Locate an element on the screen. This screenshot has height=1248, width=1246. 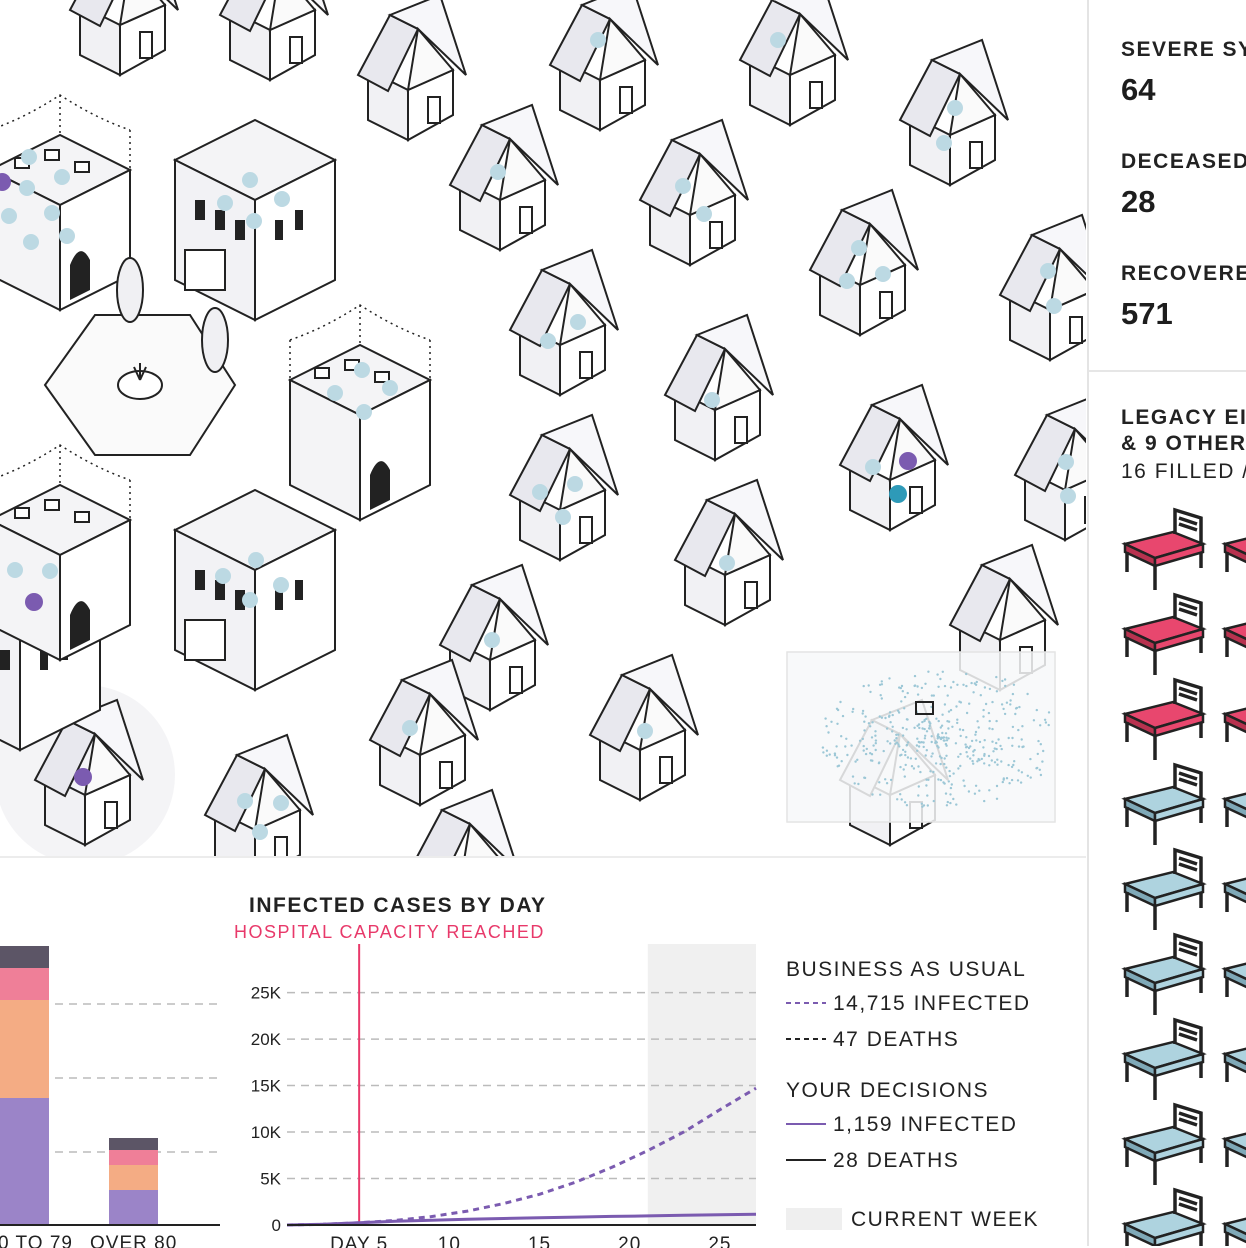
minimap is located at coordinates (921, 737).